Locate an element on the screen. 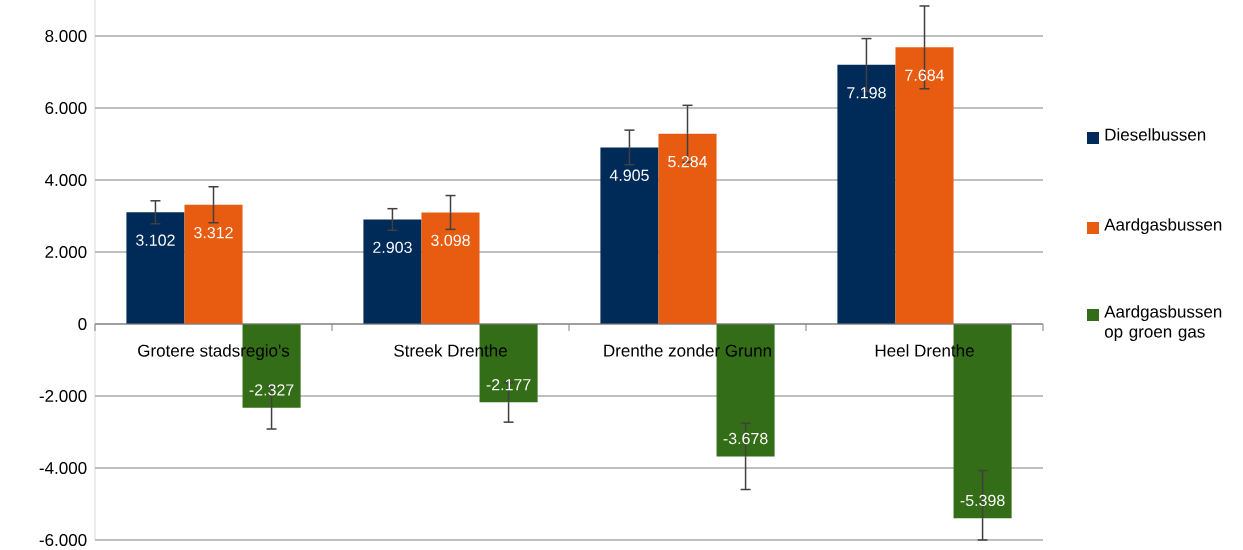 The width and height of the screenshot is (1243, 550). y-tick-label: -6.000 is located at coordinates (63, 540).